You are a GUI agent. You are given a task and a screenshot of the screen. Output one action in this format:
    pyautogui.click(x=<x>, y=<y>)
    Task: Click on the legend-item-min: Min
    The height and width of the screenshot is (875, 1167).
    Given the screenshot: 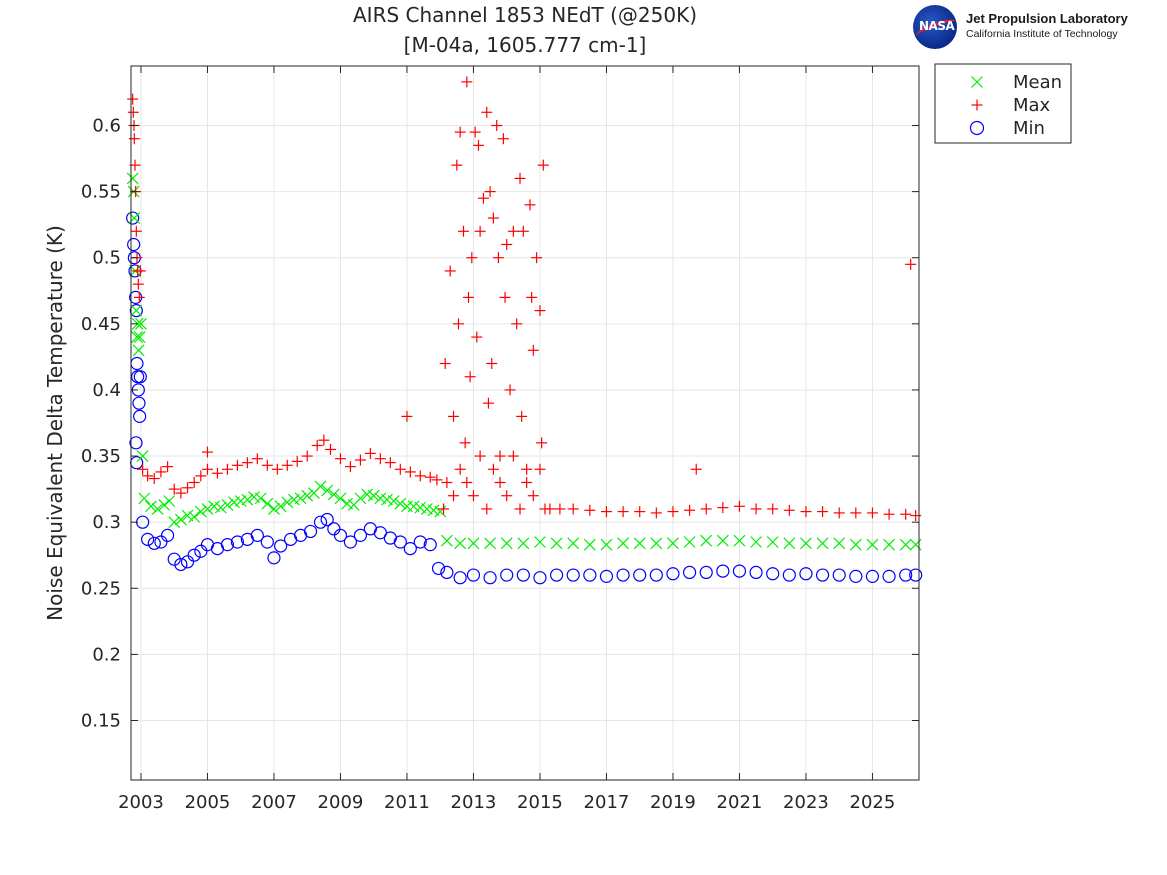 What is the action you would take?
    pyautogui.click(x=1007, y=128)
    